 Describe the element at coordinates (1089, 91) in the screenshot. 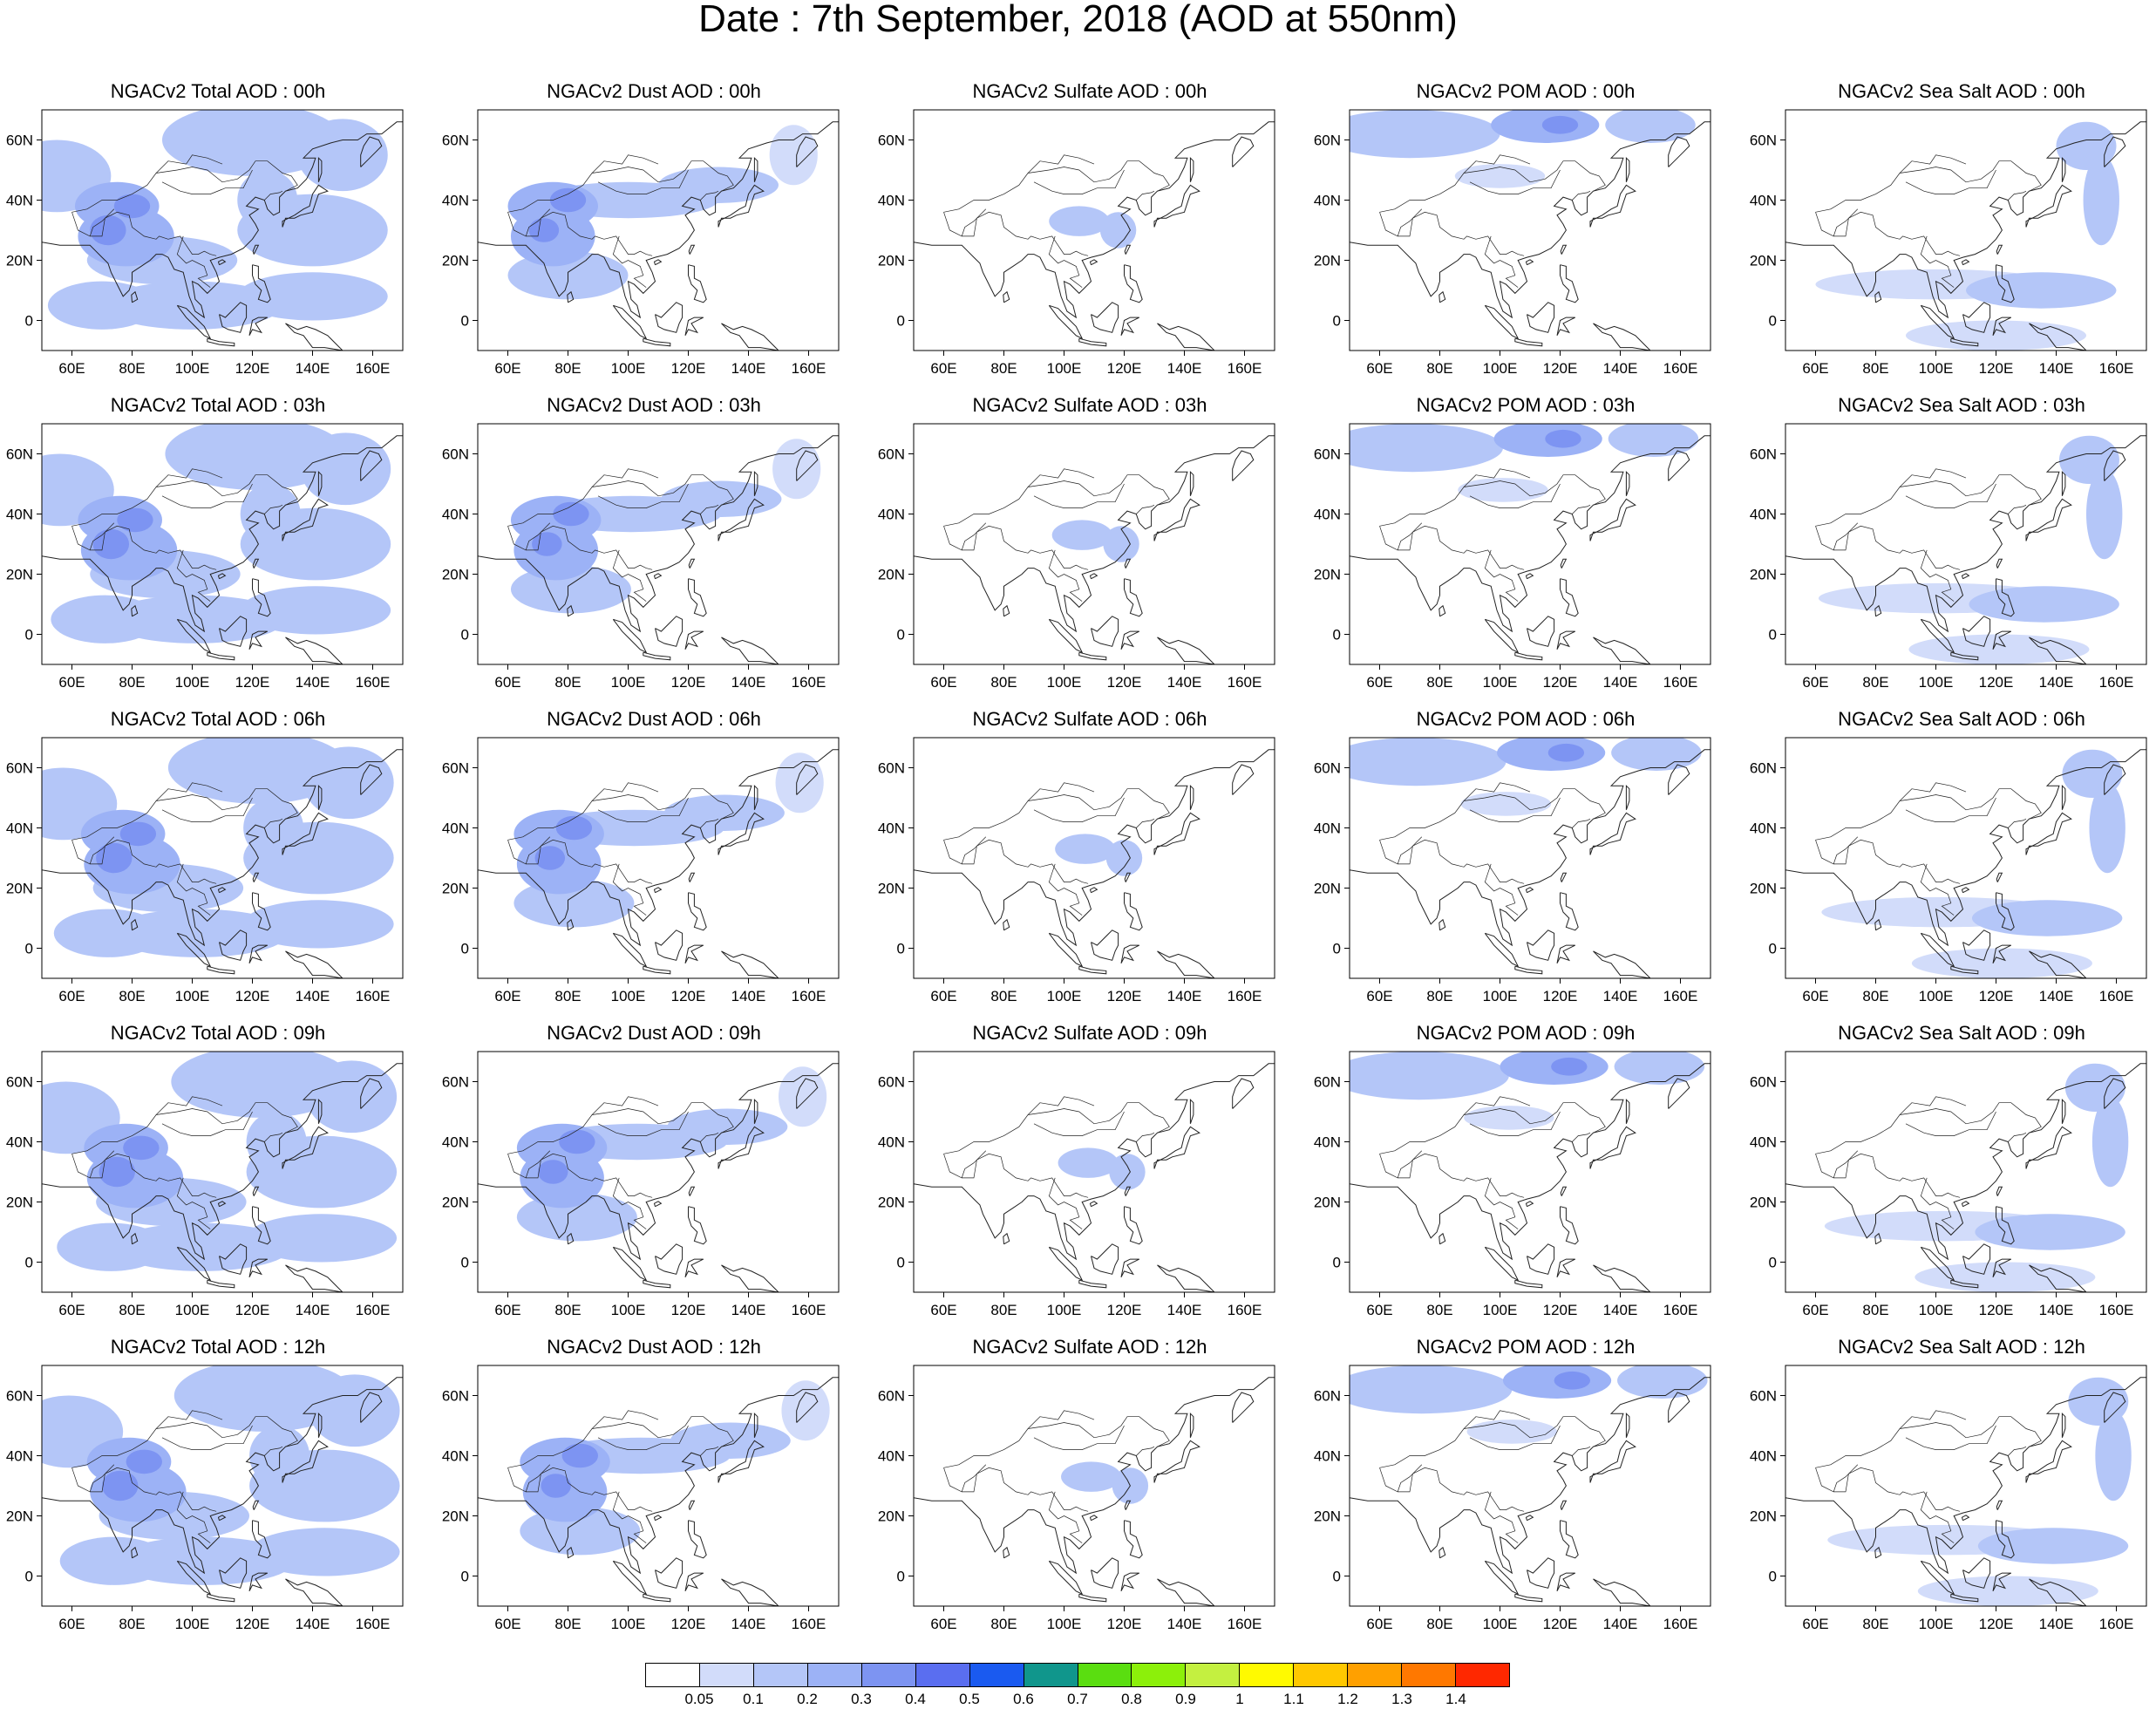

I see `panel-title: NGACv2 Sulfate AOD : 00h` at that location.